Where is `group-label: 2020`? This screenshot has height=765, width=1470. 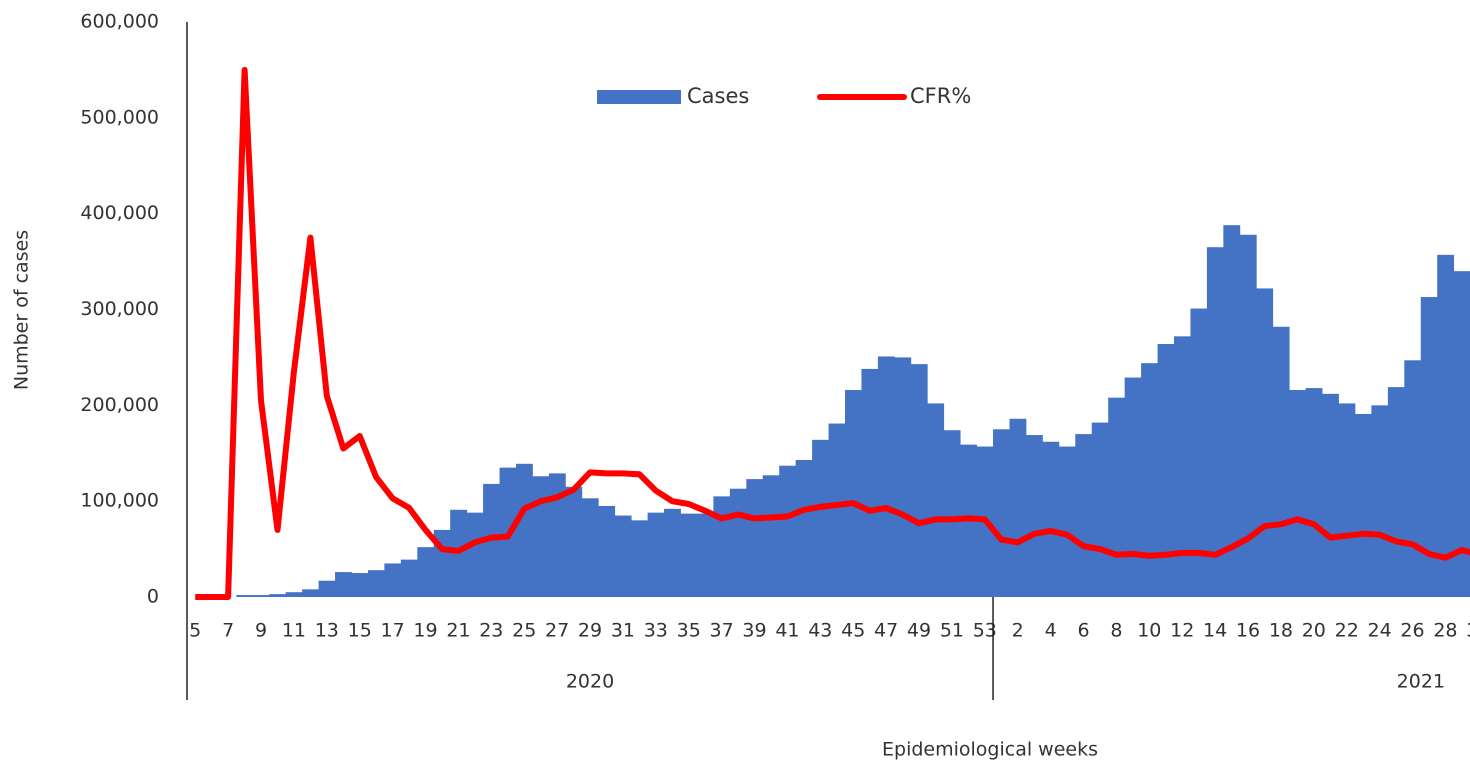 group-label: 2020 is located at coordinates (590, 682).